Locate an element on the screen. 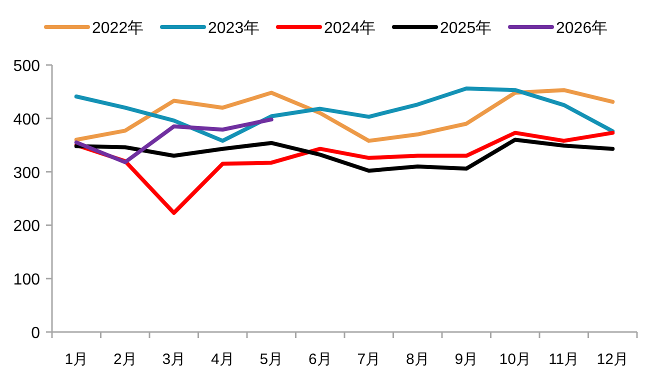 Image resolution: width=652 pixels, height=387 pixels. x-tick-label: 10月 is located at coordinates (515, 359).